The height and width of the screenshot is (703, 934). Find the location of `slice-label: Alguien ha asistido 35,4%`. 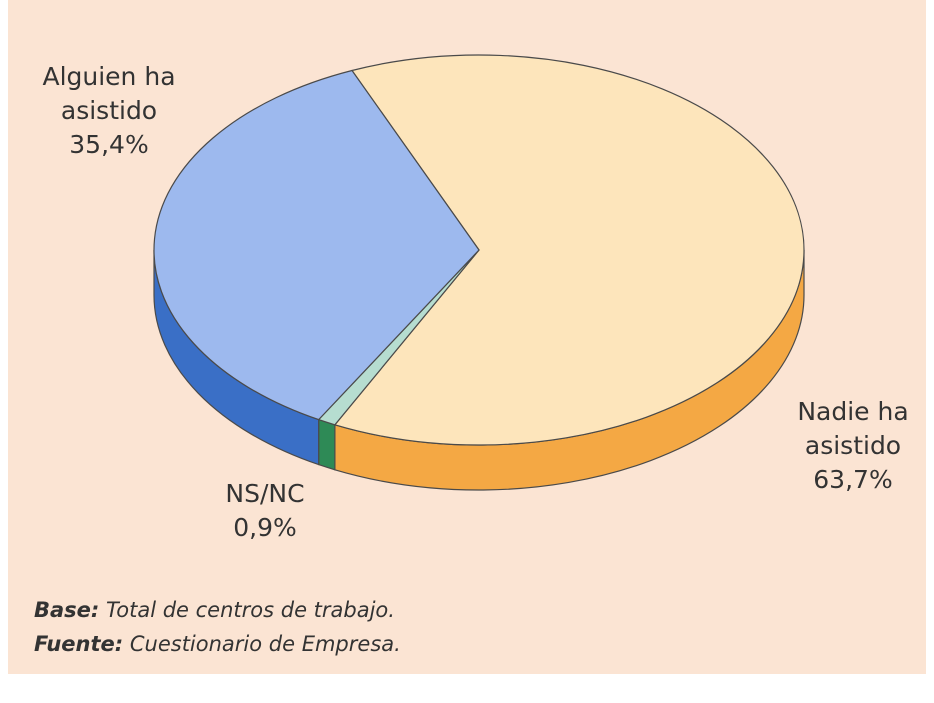

slice-label: Alguien ha asistido 35,4% is located at coordinates (109, 111).